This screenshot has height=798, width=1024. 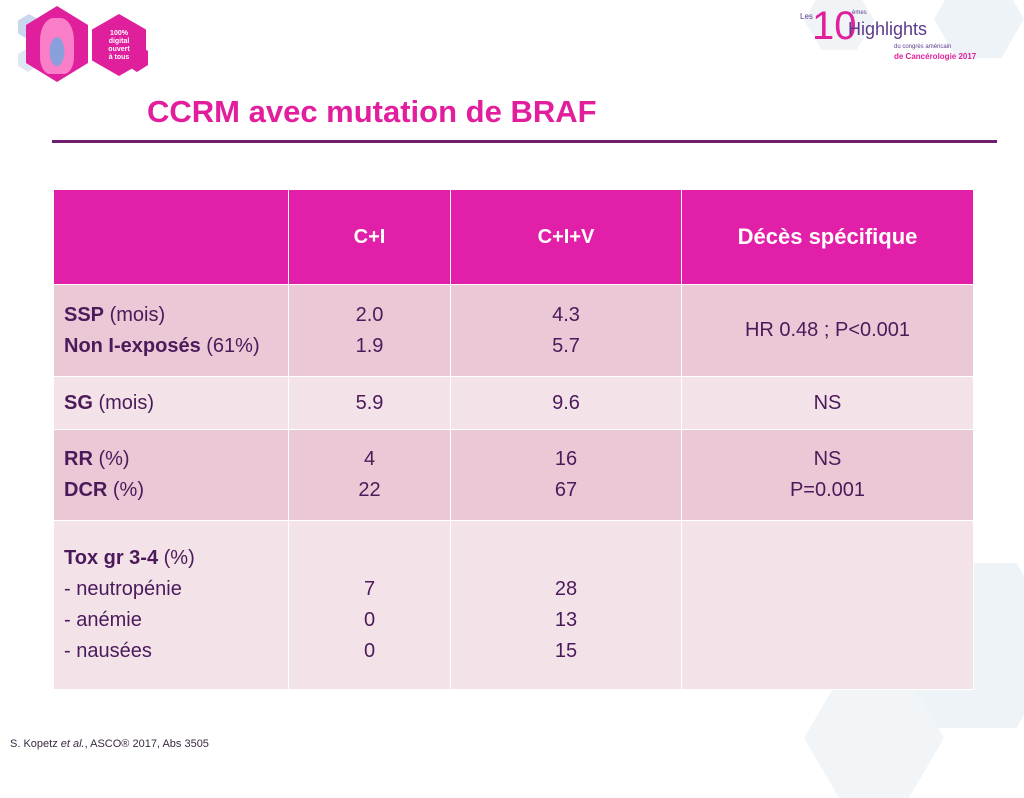 What do you see at coordinates (57, 46) in the screenshot?
I see `body-illustration-icon` at bounding box center [57, 46].